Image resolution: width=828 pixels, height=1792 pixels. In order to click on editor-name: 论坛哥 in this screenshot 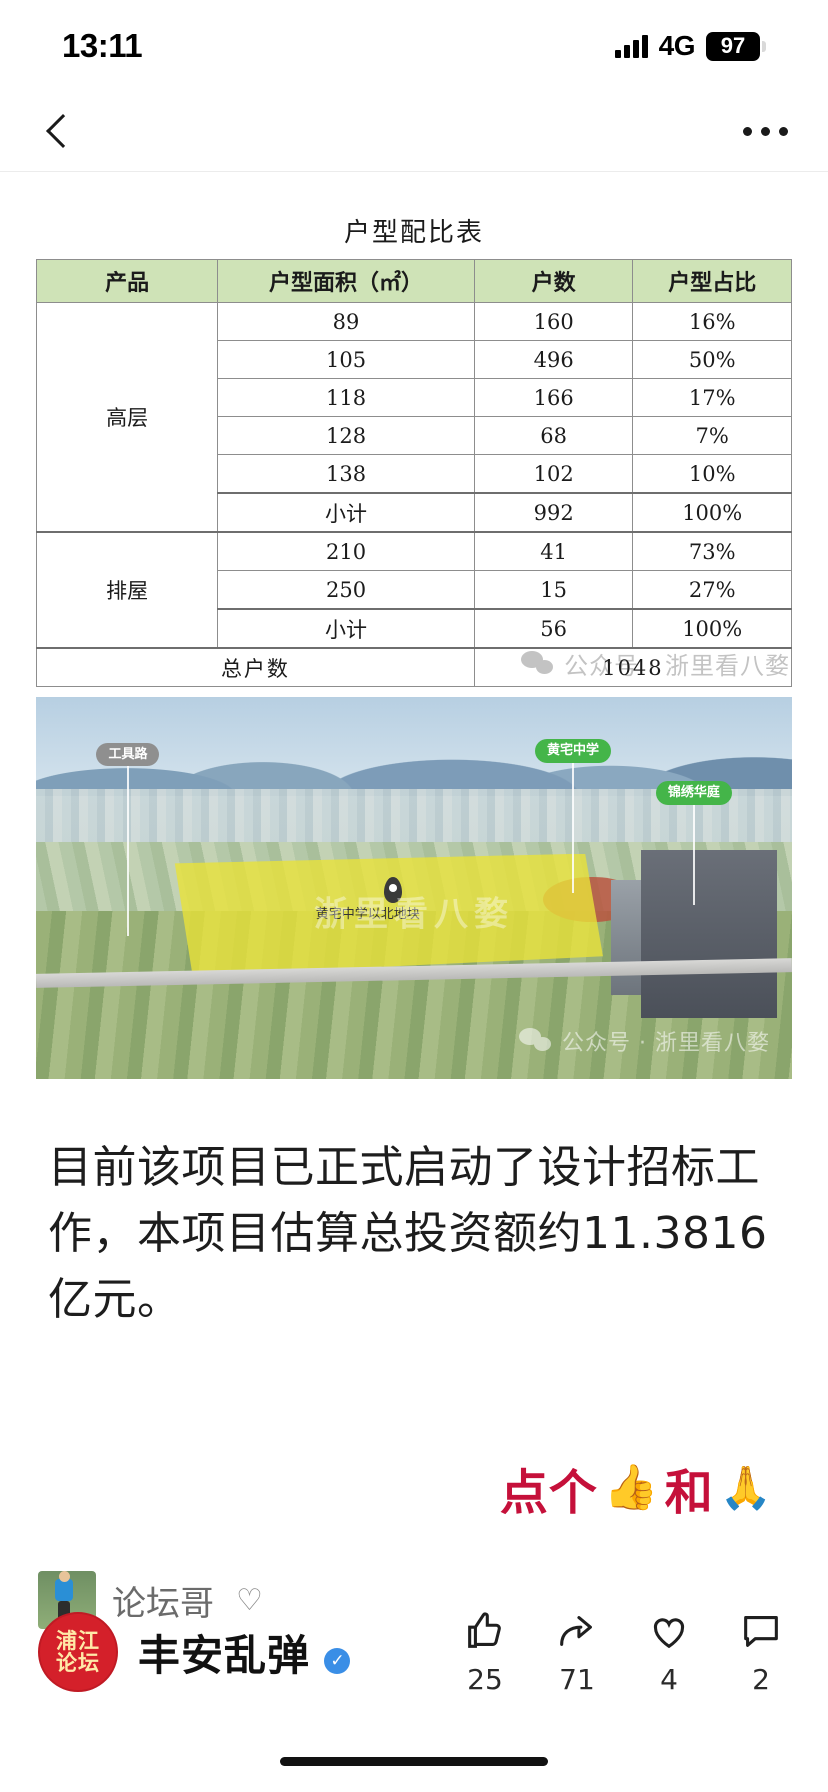, I will do `click(163, 1603)`.